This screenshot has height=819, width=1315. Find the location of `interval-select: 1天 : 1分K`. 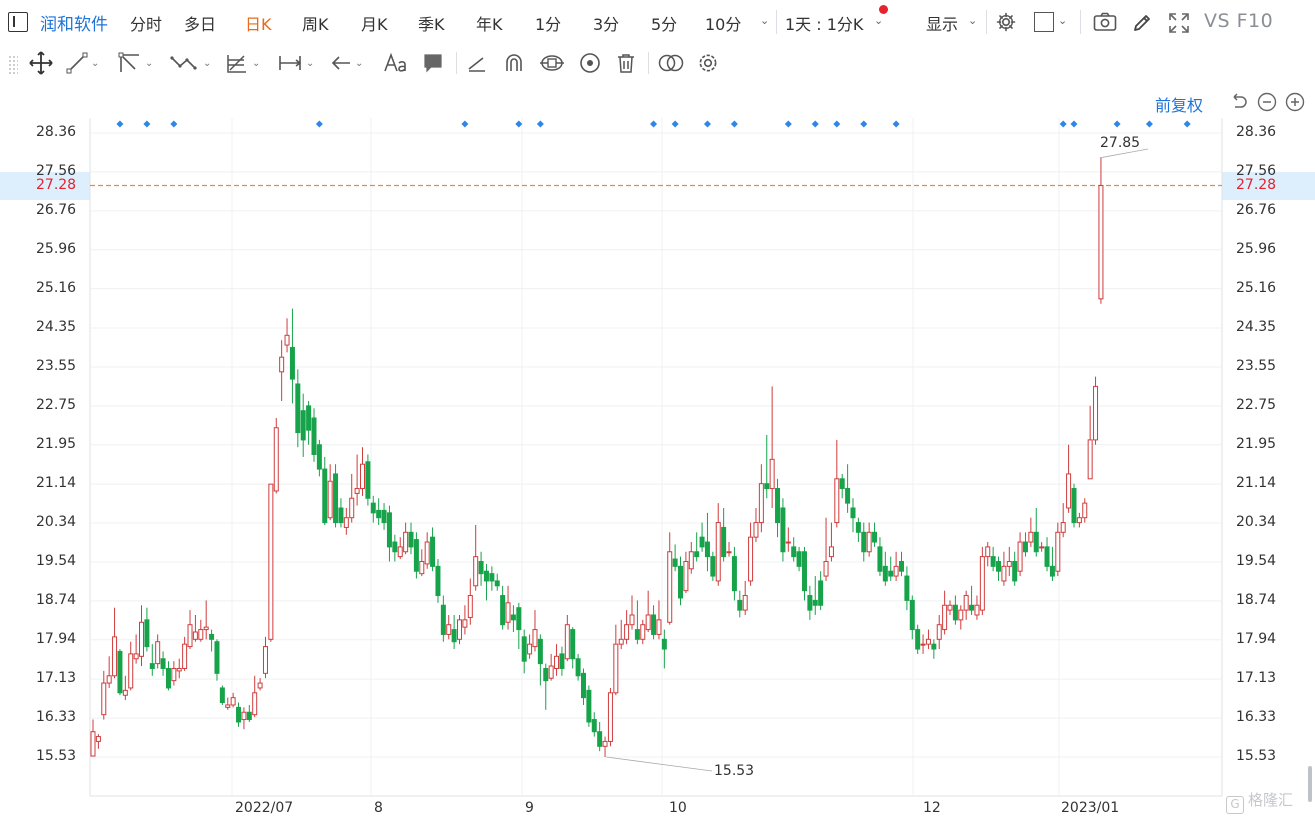

interval-select: 1天 : 1分K is located at coordinates (824, 24).